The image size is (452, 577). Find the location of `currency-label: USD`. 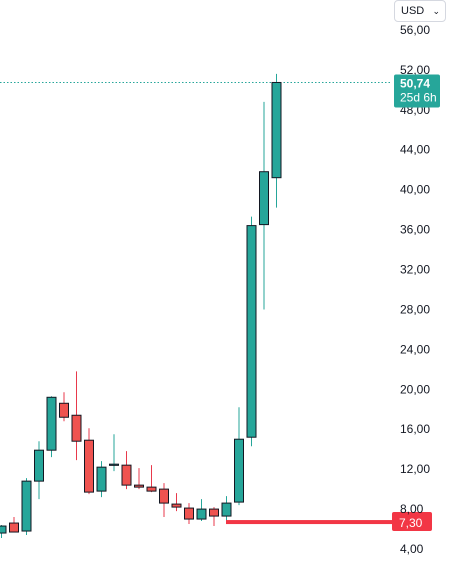

currency-label: USD is located at coordinates (413, 11).